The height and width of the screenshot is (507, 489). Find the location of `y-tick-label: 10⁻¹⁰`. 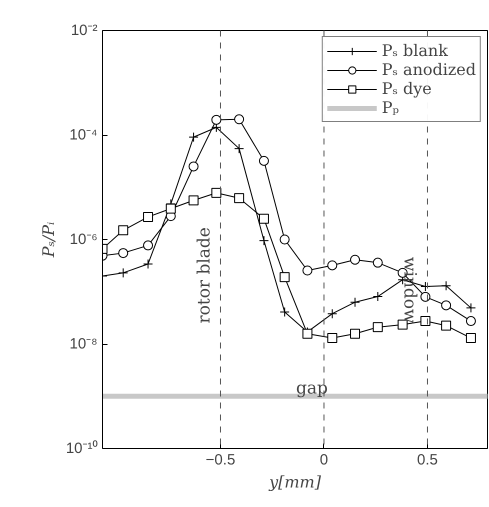

y-tick-label: 10⁻¹⁰ is located at coordinates (82, 448).